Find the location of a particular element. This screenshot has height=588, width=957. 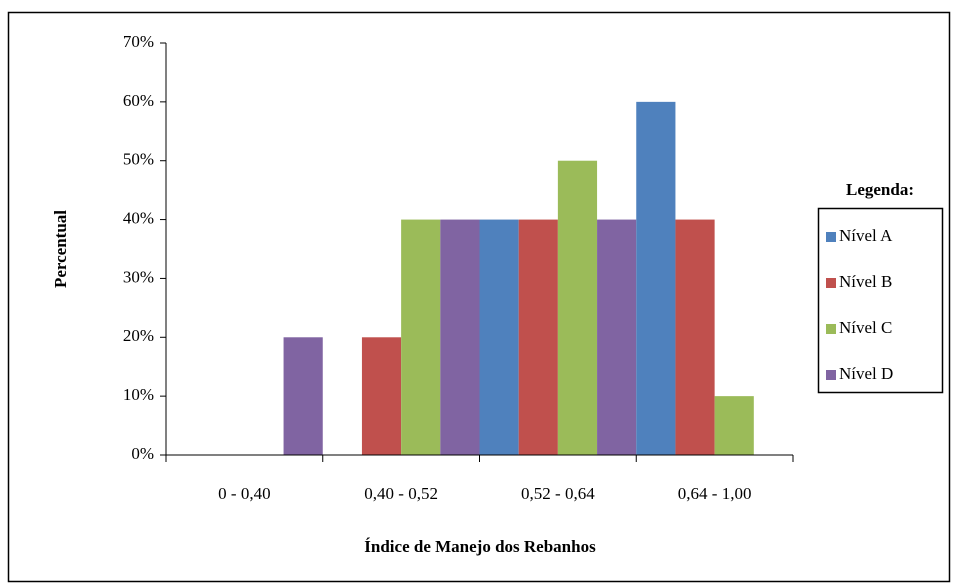

legend-title: Legenda: is located at coordinates (880, 189).